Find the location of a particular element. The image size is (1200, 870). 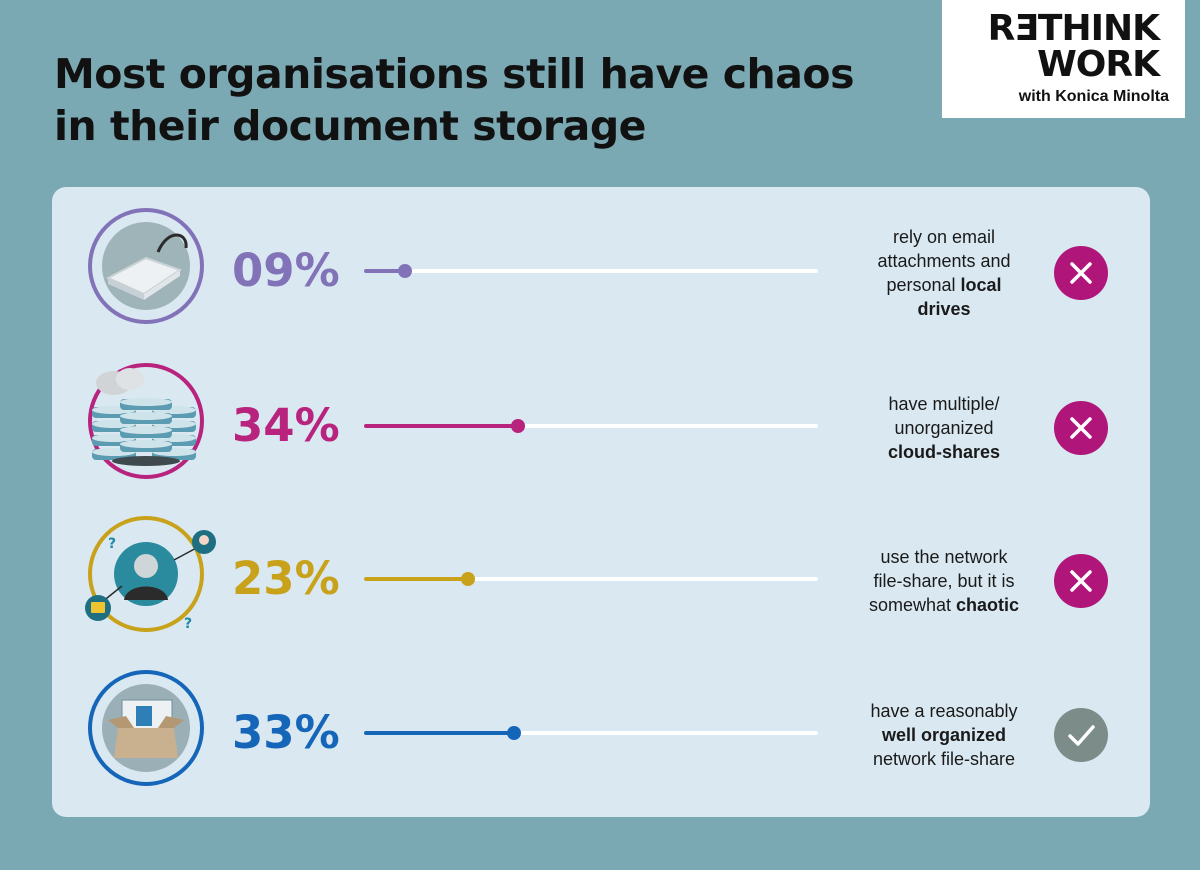

description-text: unorganized is located at coordinates (944, 428).